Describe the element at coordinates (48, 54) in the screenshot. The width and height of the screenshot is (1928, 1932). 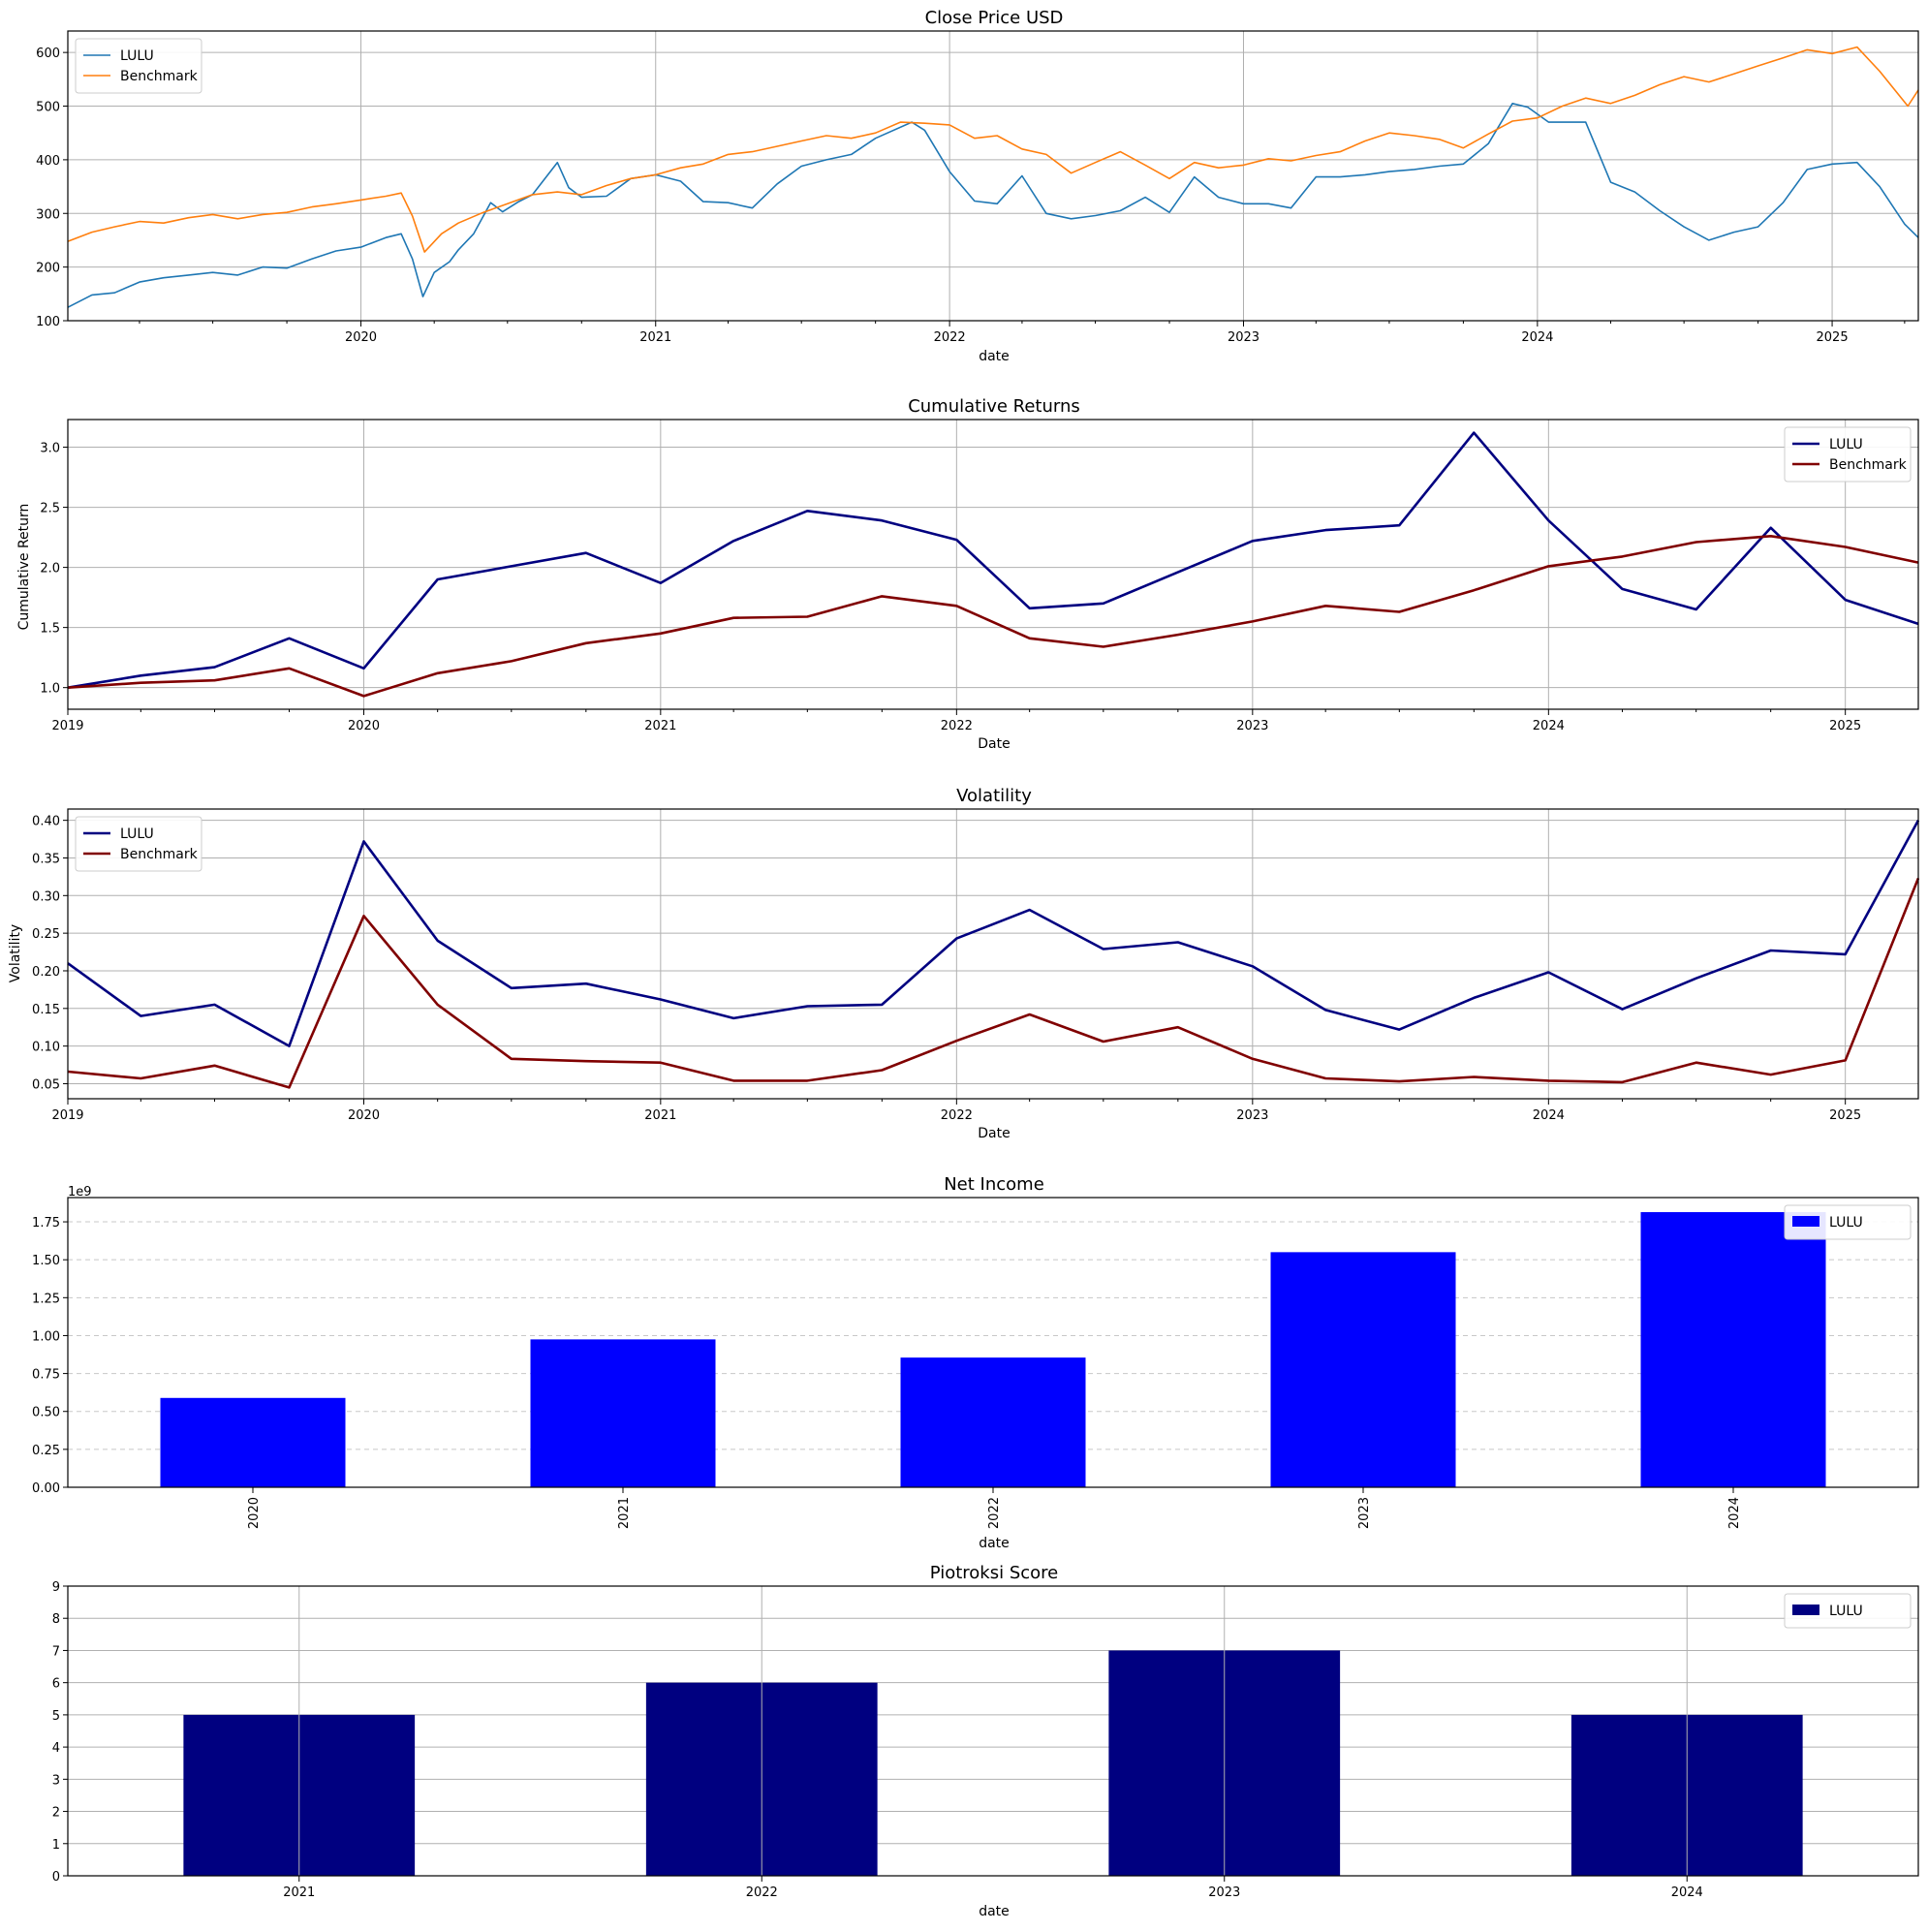
I see `y-tick-label: 600` at that location.